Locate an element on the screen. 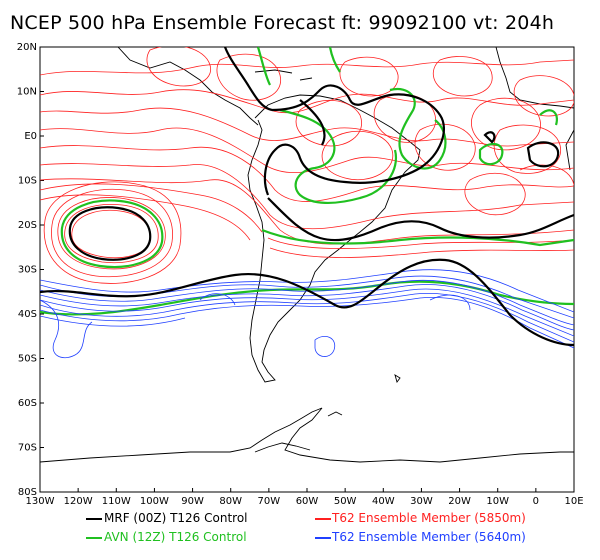 Image resolution: width=600 pixels, height=560 pixels. lat-label: 20N is located at coordinates (27, 47).